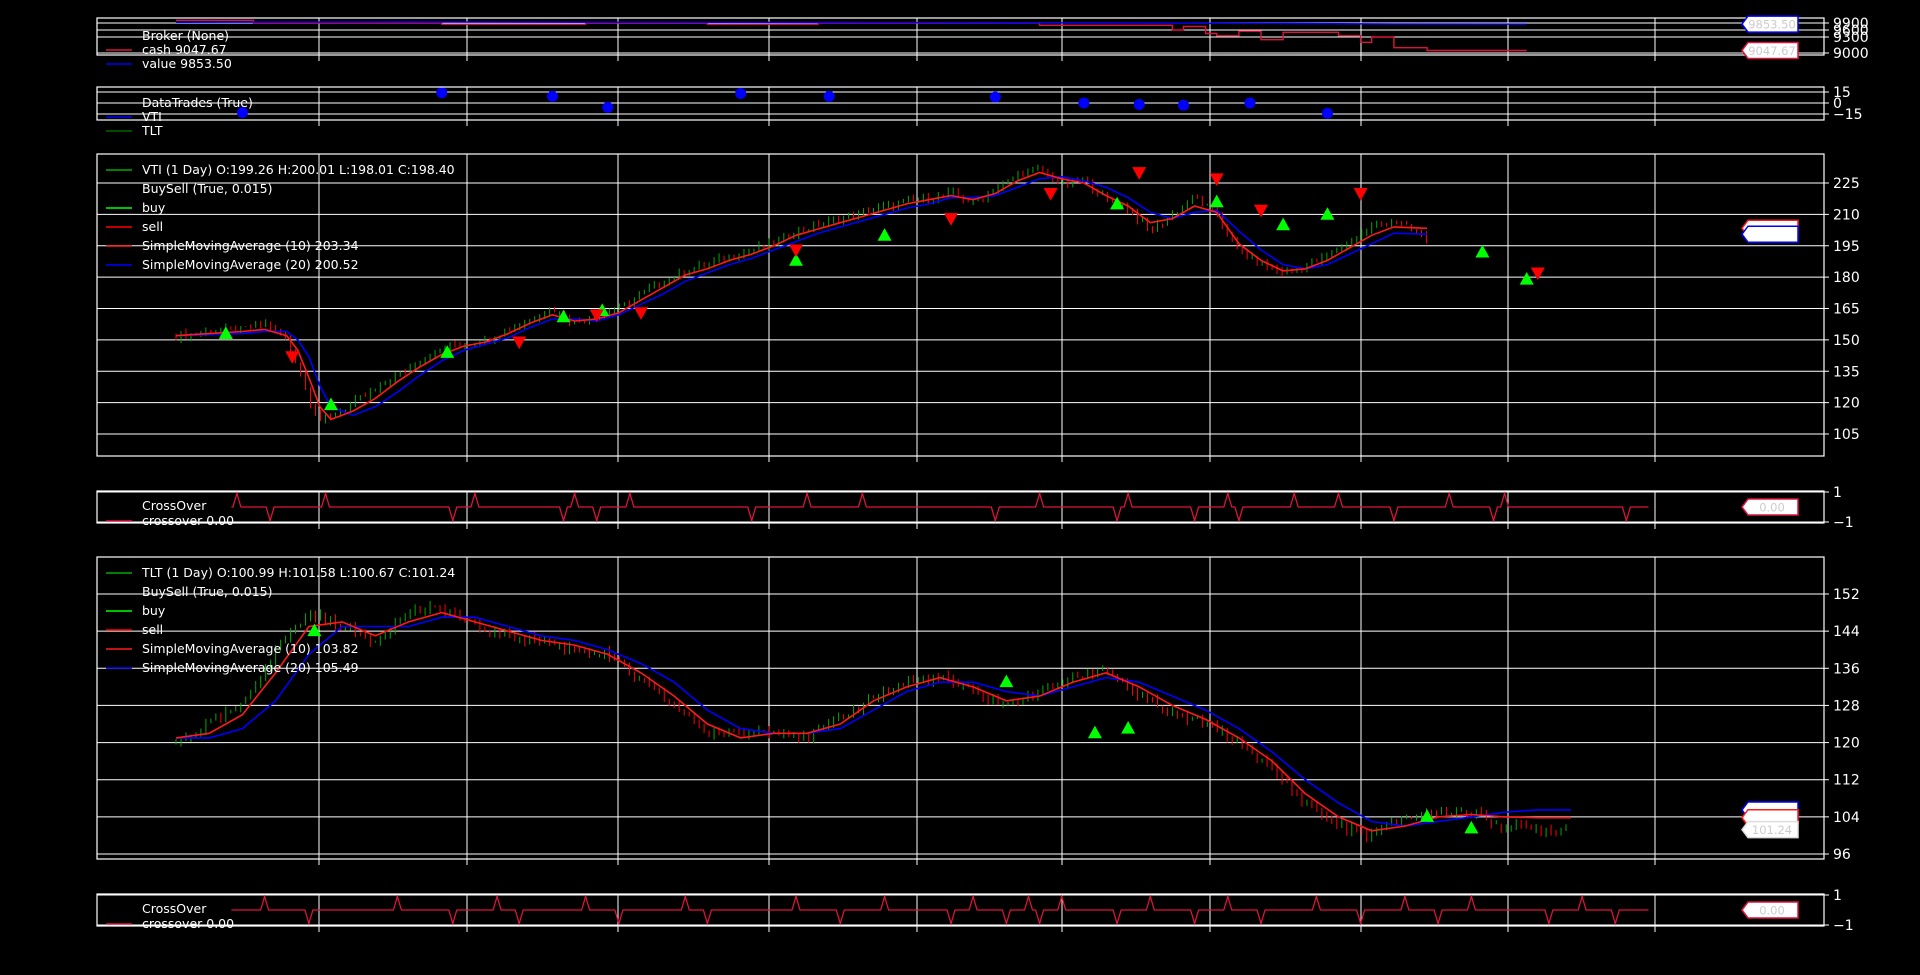 The image size is (1920, 975). Describe the element at coordinates (1846, 372) in the screenshot. I see `vti-ytick-label-6: 135` at that location.